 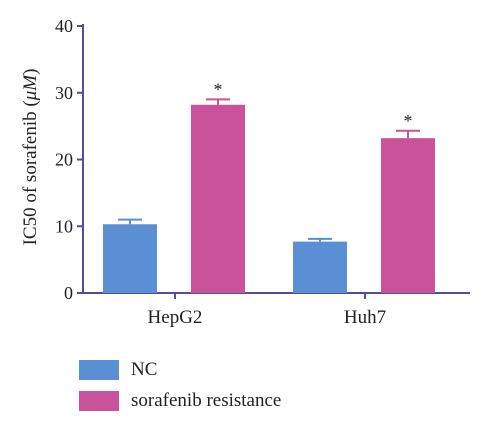 What do you see at coordinates (175, 317) in the screenshot?
I see `x-tick-label: HepG2` at bounding box center [175, 317].